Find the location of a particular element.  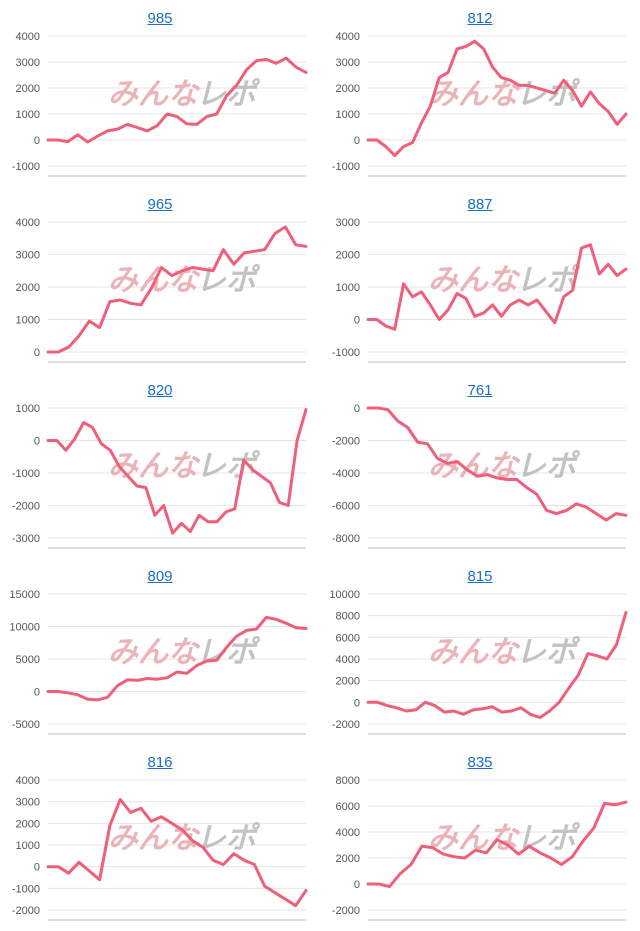

chart-title-link: 816 is located at coordinates (160, 762).